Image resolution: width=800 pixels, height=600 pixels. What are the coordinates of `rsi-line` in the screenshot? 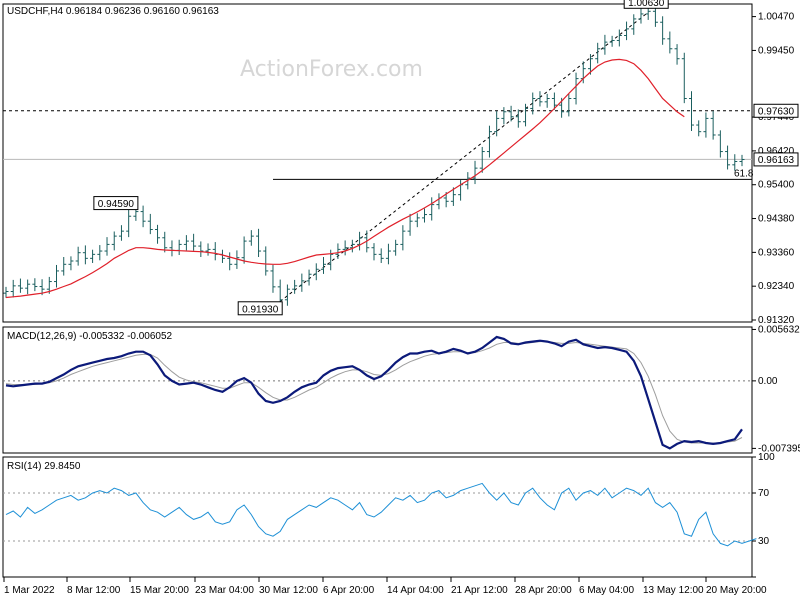 It's located at (381, 514).